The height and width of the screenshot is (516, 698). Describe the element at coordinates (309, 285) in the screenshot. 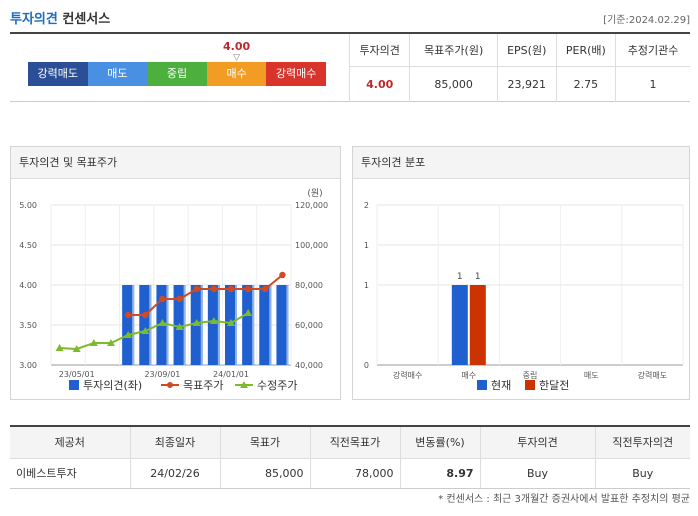

I see `right-axis-tick: 80,000` at that location.